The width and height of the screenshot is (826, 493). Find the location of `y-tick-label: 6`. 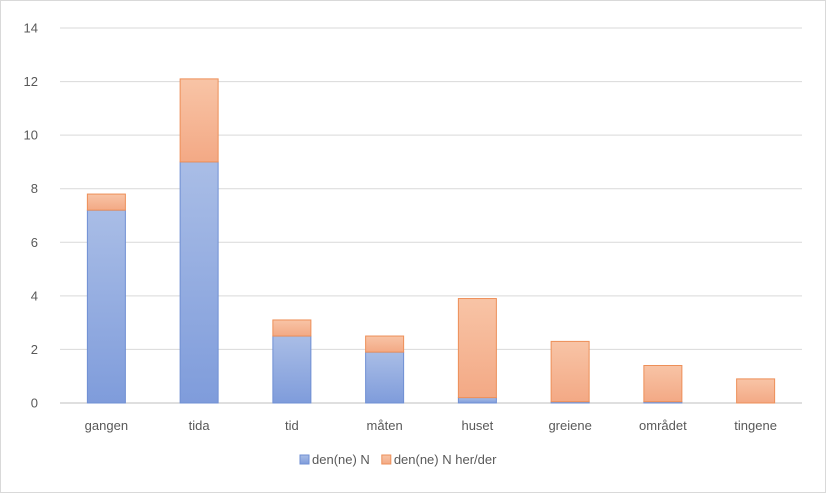

y-tick-label: 6 is located at coordinates (34, 242).